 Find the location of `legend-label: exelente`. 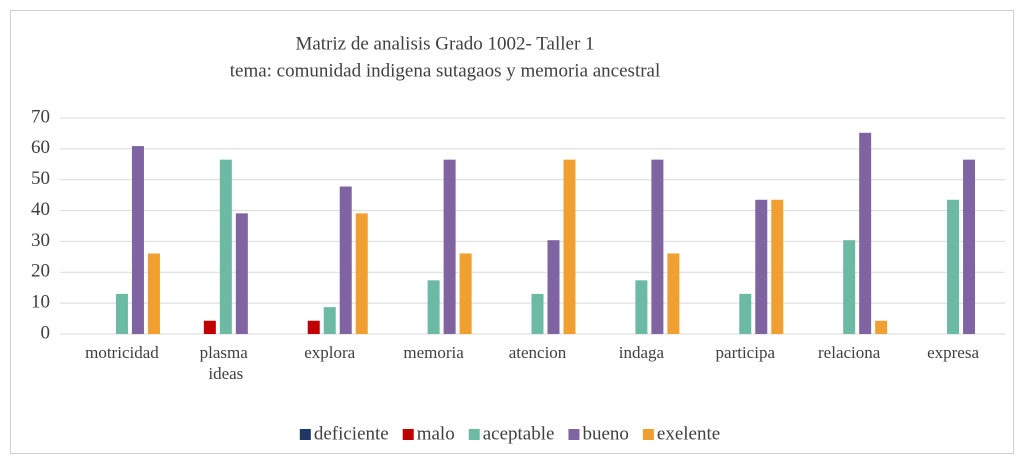

legend-label: exelente is located at coordinates (688, 433).